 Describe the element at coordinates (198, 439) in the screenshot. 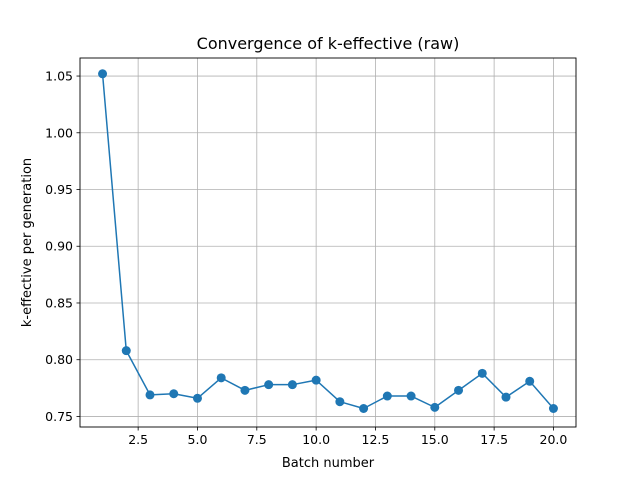

I see `x-tick-label: 5.0` at that location.